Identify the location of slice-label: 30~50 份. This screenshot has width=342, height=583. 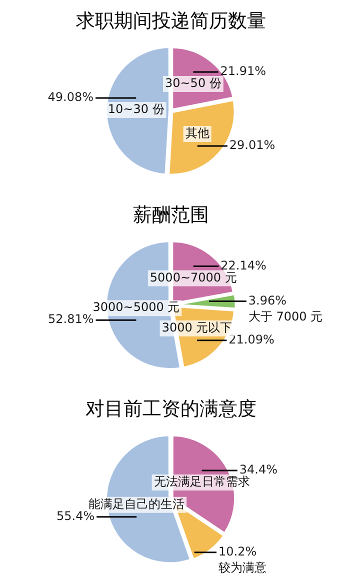
(193, 83).